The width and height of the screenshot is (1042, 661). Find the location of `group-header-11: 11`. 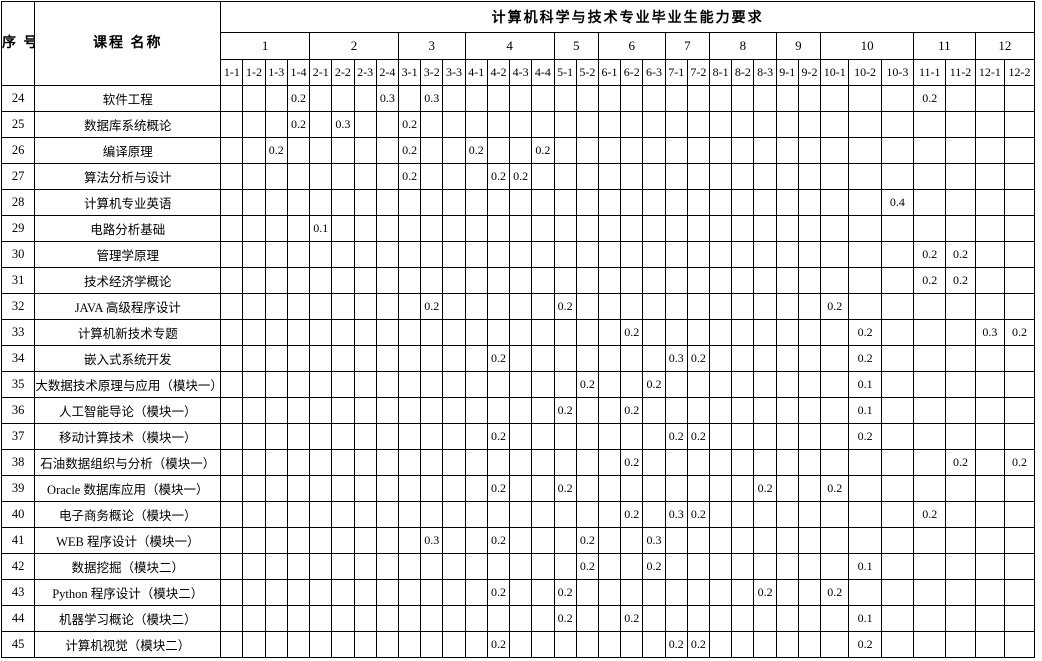

group-header-11: 11 is located at coordinates (944, 46).